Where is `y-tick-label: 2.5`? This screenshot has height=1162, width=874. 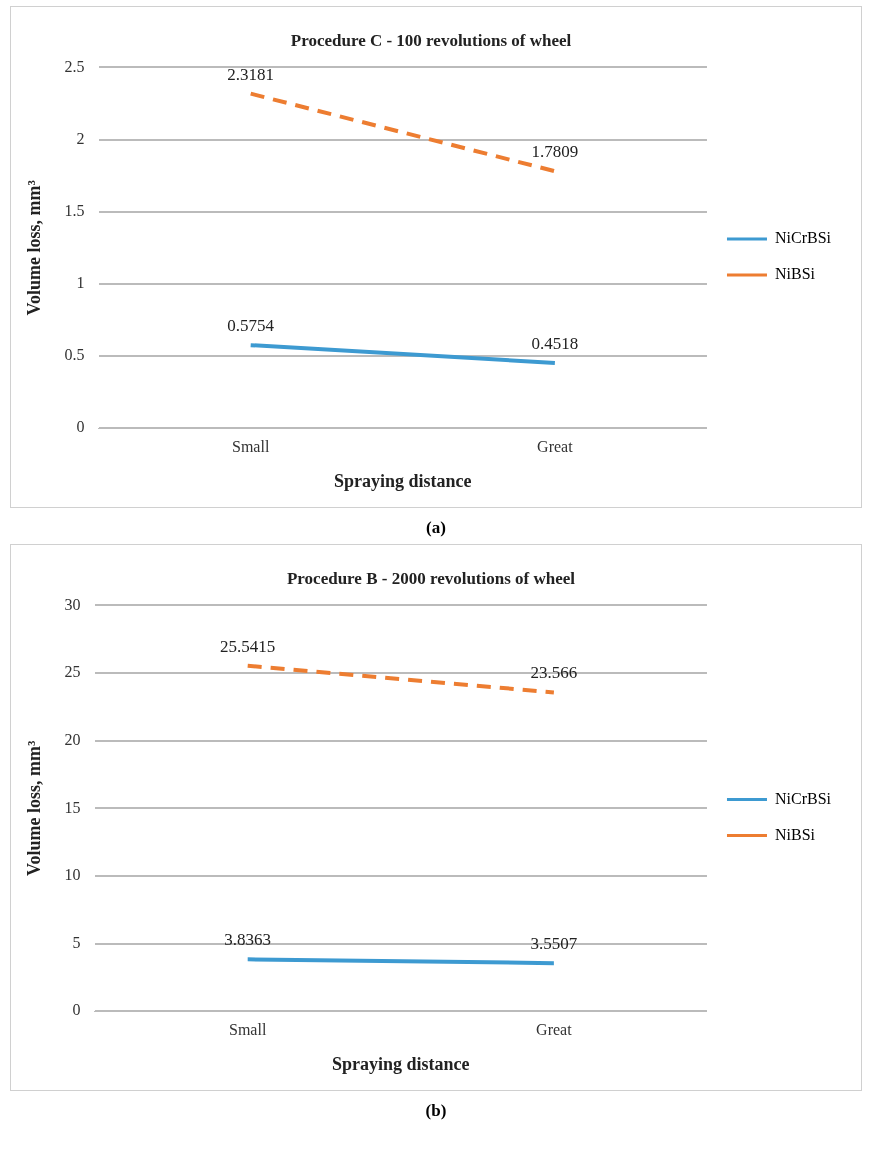
y-tick-label: 2.5 is located at coordinates (74, 66).